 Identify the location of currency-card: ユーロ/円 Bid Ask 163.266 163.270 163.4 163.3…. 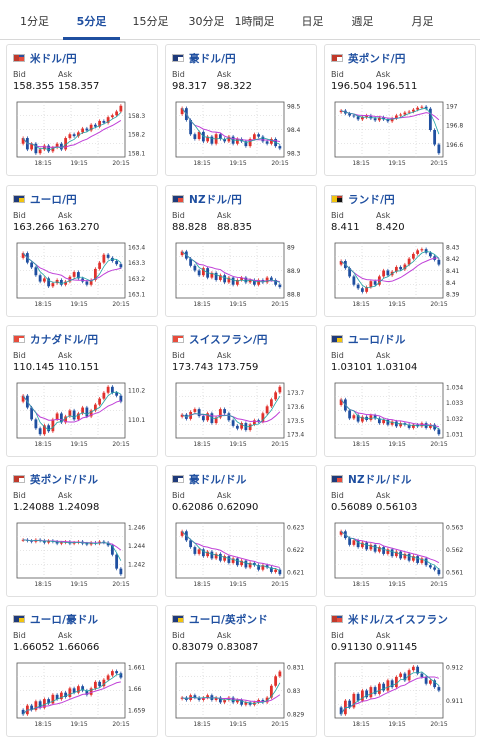
(82, 251).